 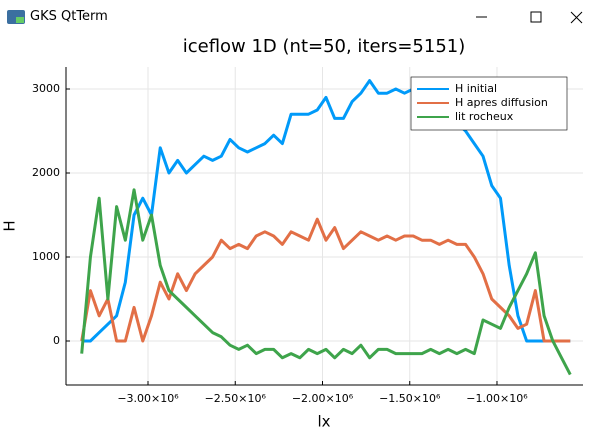 I want to click on legend-label: H apres diffusion, so click(x=501, y=102).